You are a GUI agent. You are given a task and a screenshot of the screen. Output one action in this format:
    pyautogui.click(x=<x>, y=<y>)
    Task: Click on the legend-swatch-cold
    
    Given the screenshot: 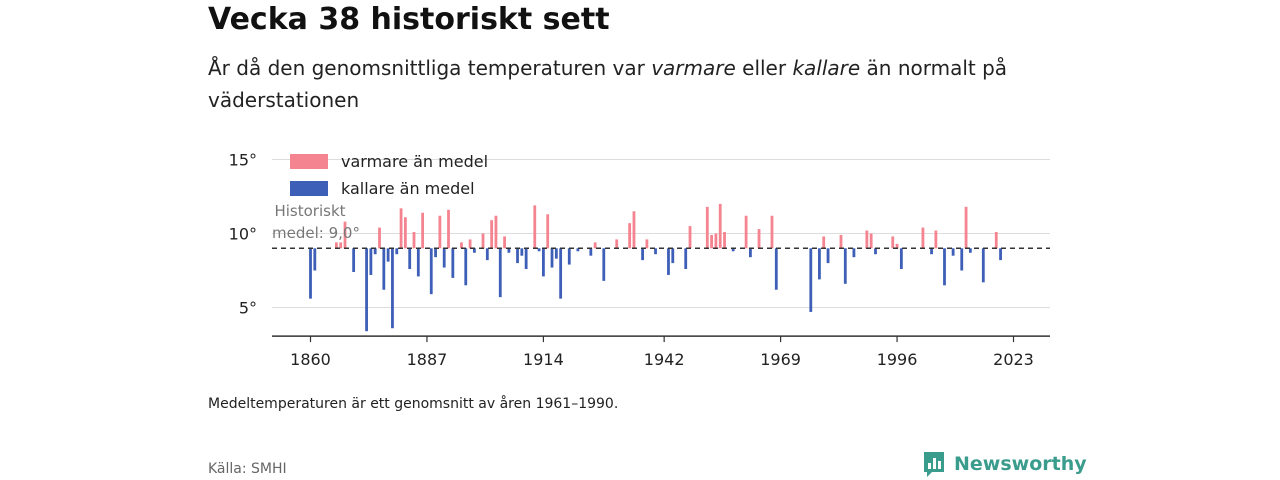 What is the action you would take?
    pyautogui.click(x=309, y=188)
    